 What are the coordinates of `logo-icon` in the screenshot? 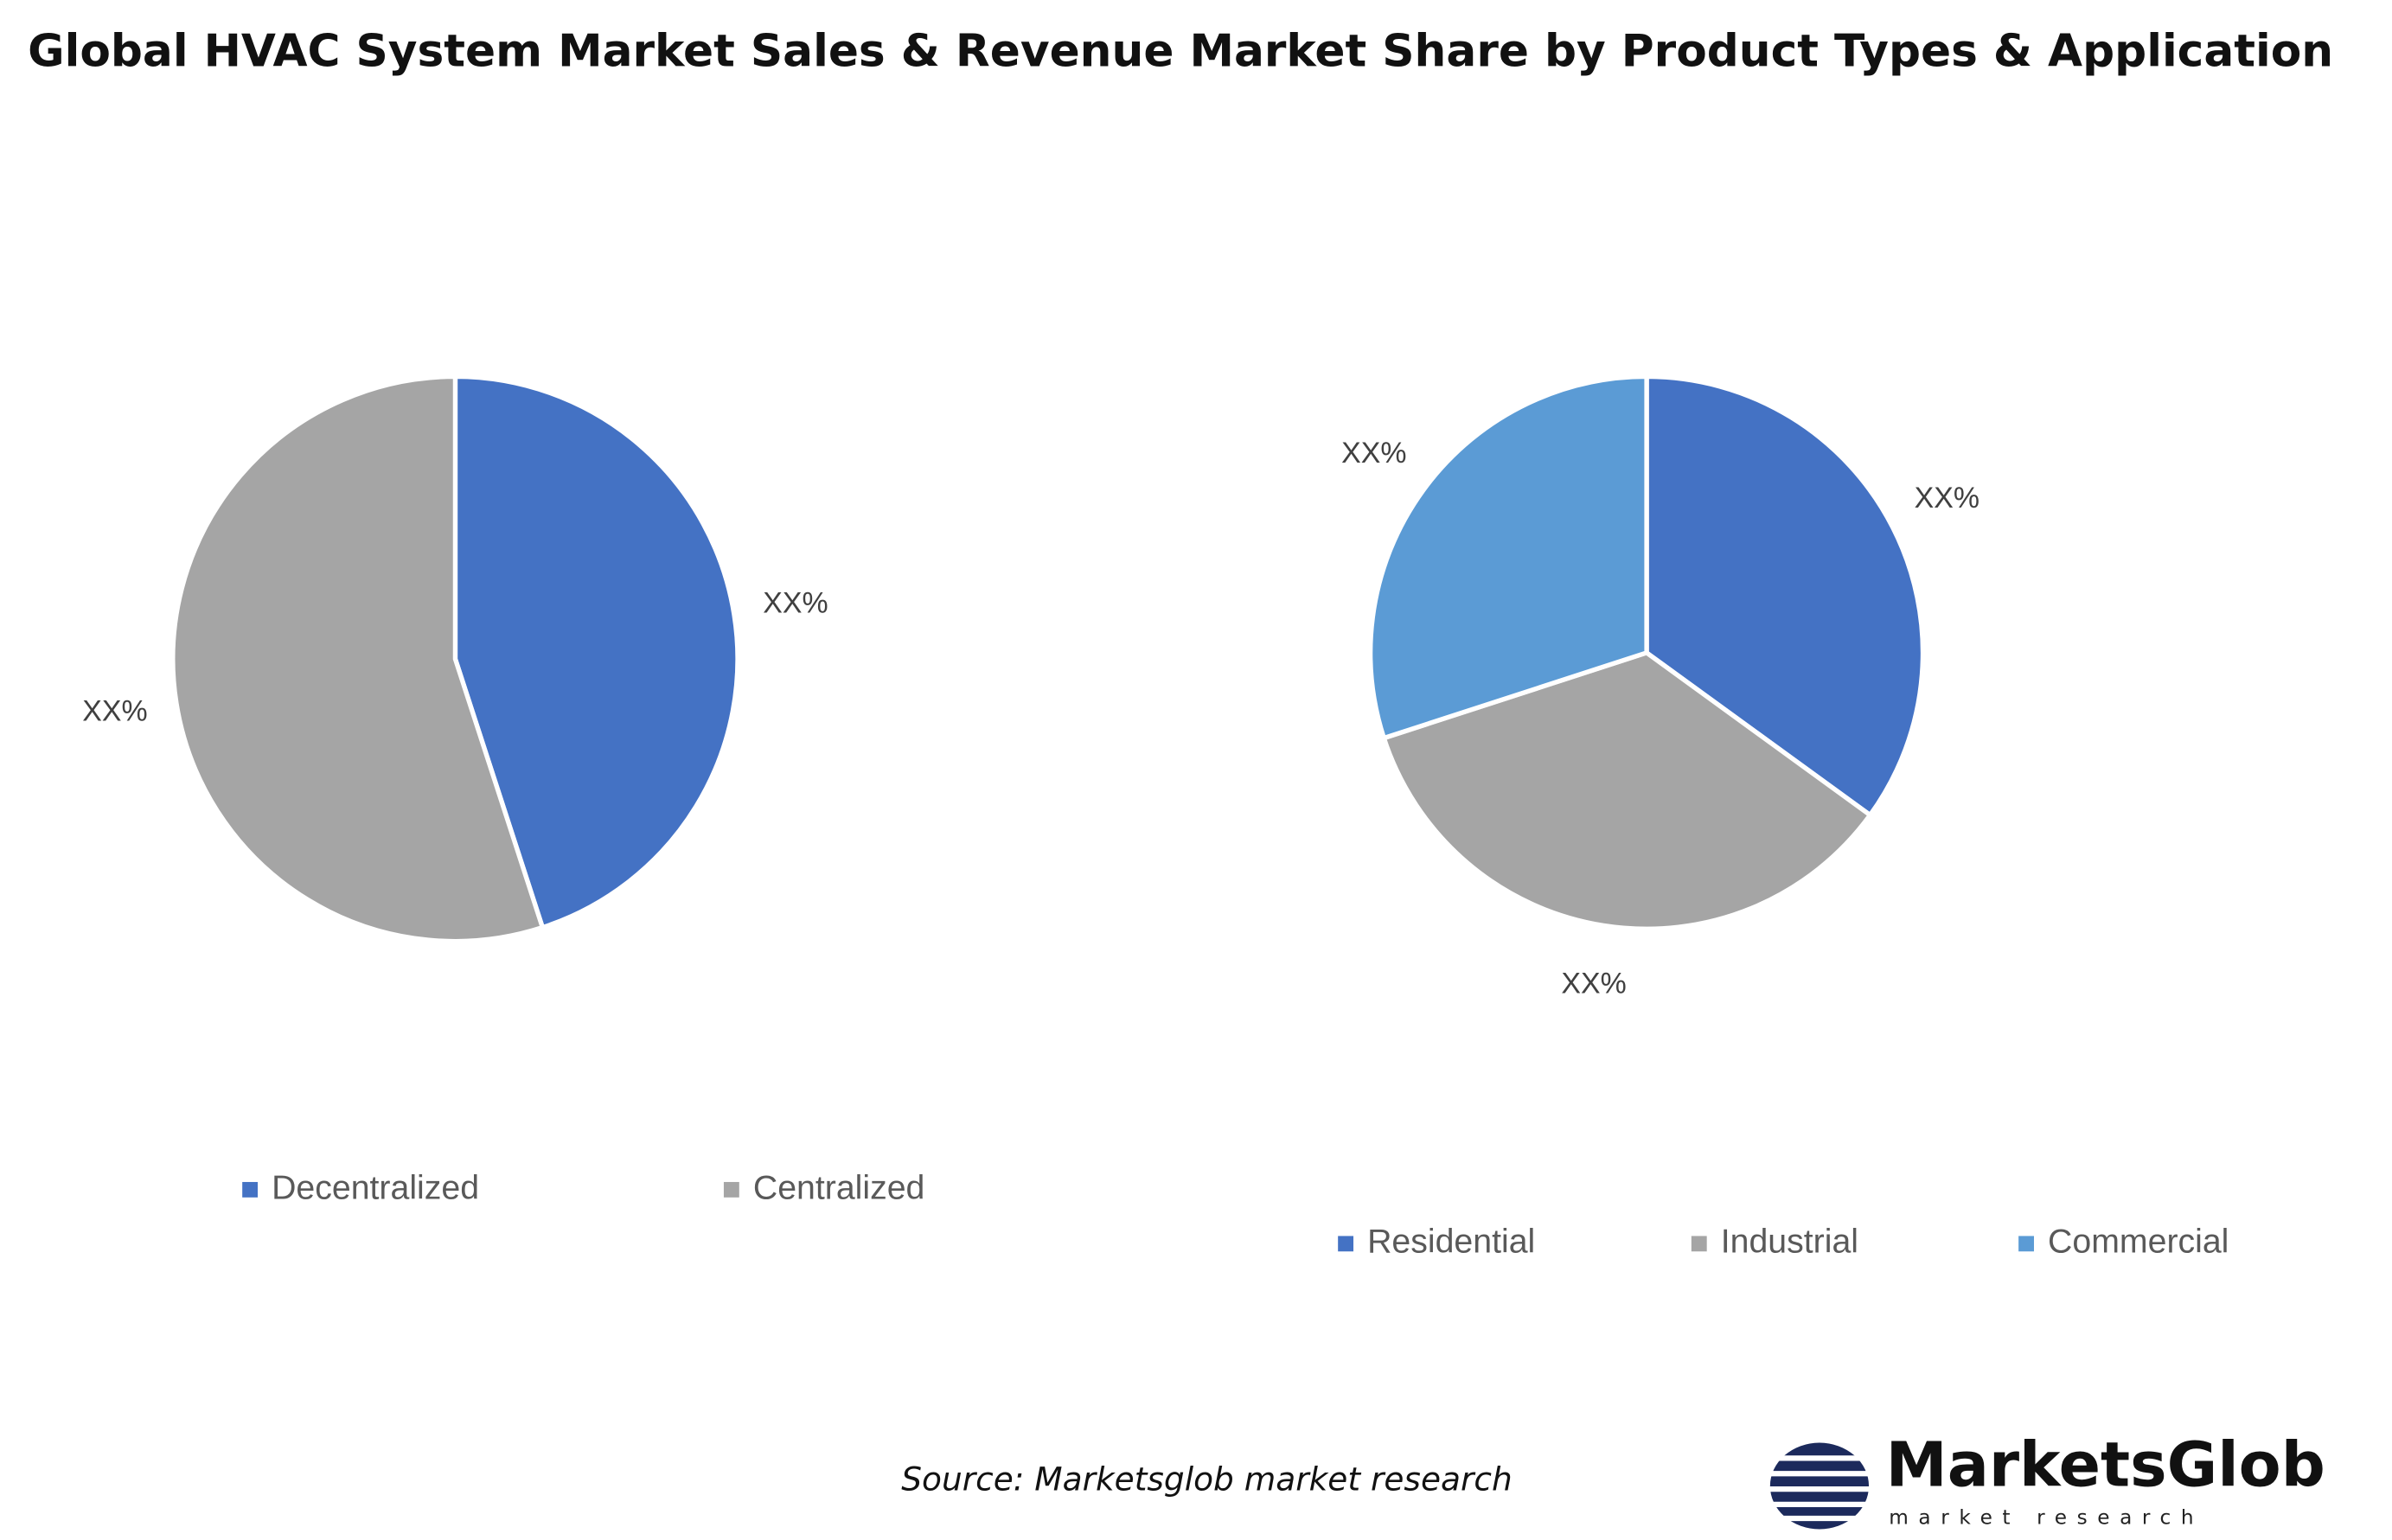 It's located at (1822, 1486).